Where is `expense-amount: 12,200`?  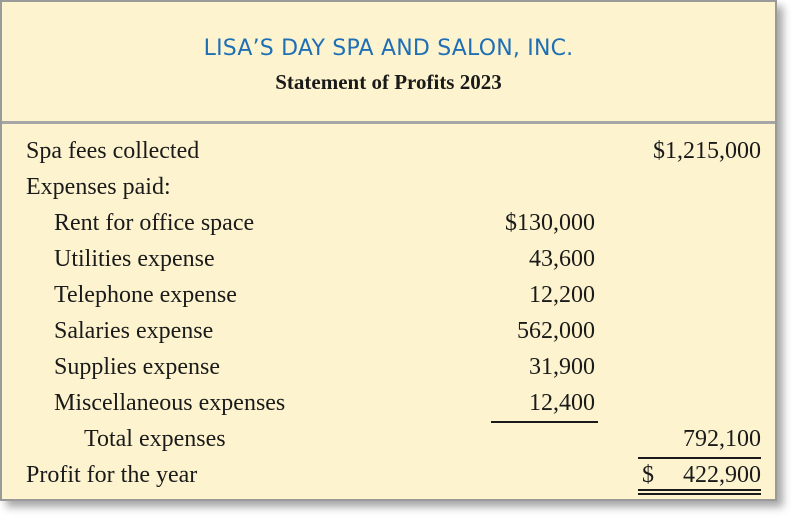
expense-amount: 12,200 is located at coordinates (562, 295).